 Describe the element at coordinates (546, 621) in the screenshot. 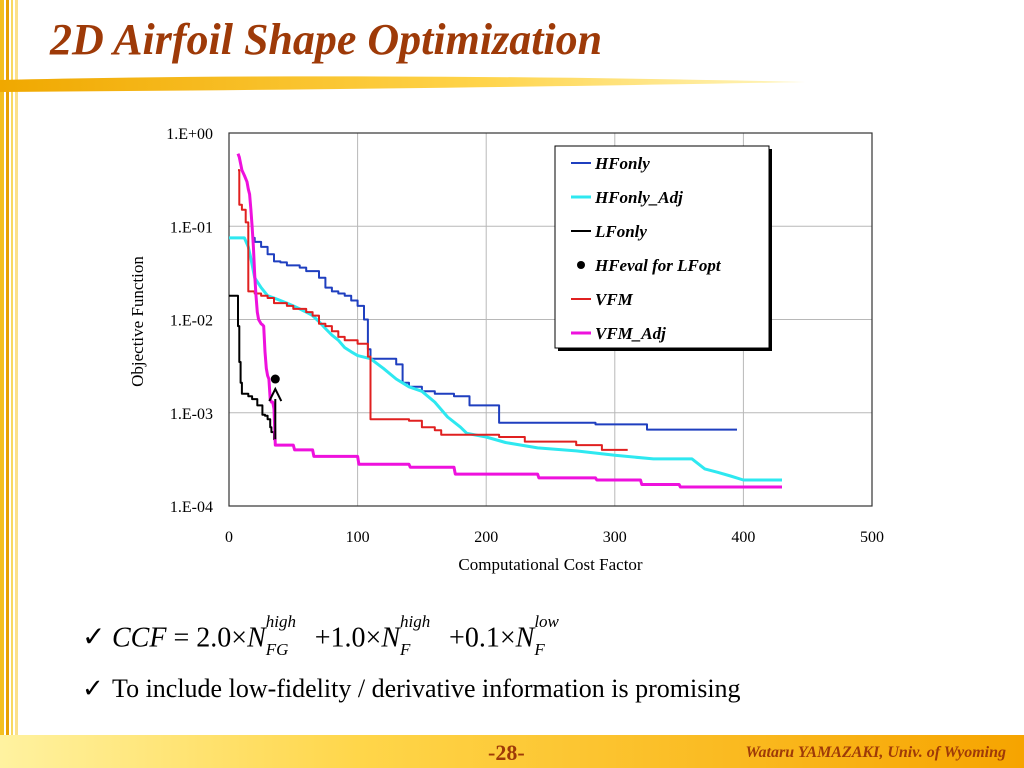

I see `formula-sup-3: low` at that location.